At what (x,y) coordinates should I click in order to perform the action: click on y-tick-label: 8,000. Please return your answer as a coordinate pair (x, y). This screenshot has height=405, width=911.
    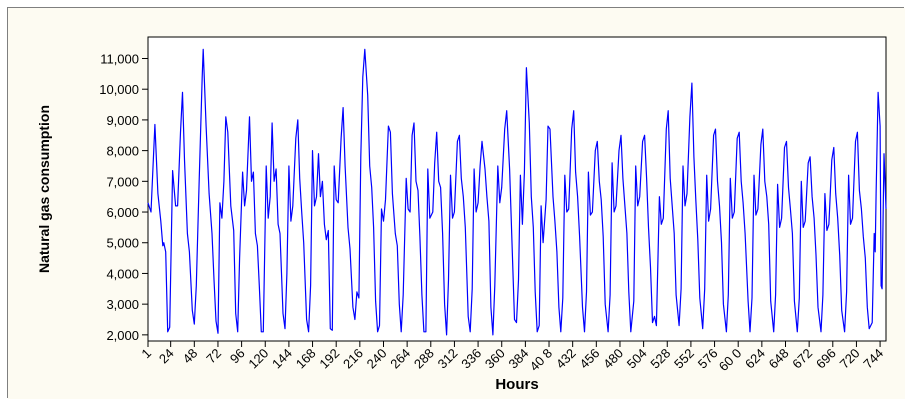
    Looking at the image, I should click on (122, 151).